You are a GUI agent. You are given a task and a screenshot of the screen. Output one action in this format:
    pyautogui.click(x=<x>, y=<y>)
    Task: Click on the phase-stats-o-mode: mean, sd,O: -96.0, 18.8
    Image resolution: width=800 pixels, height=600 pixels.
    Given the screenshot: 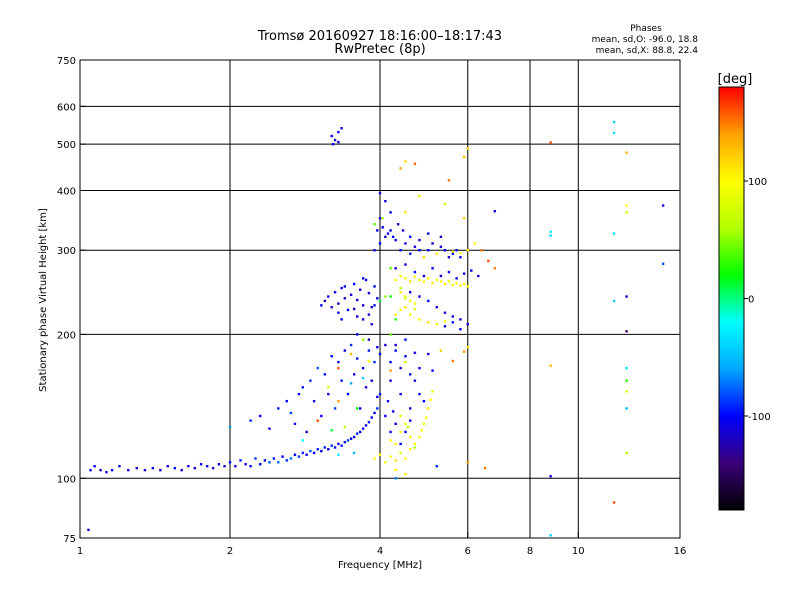 What is the action you would take?
    pyautogui.click(x=645, y=40)
    